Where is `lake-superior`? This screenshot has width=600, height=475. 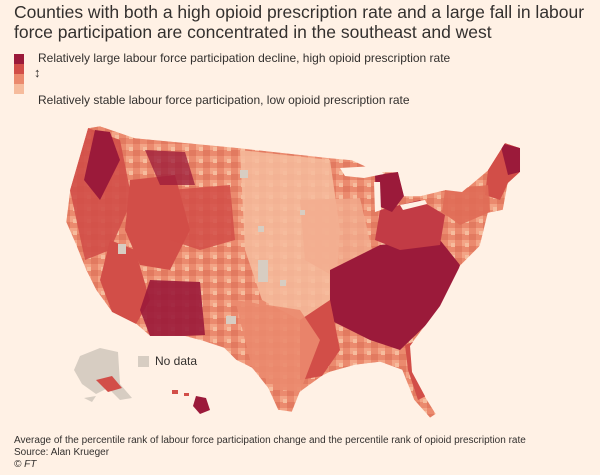
lake-superior is located at coordinates (362, 172).